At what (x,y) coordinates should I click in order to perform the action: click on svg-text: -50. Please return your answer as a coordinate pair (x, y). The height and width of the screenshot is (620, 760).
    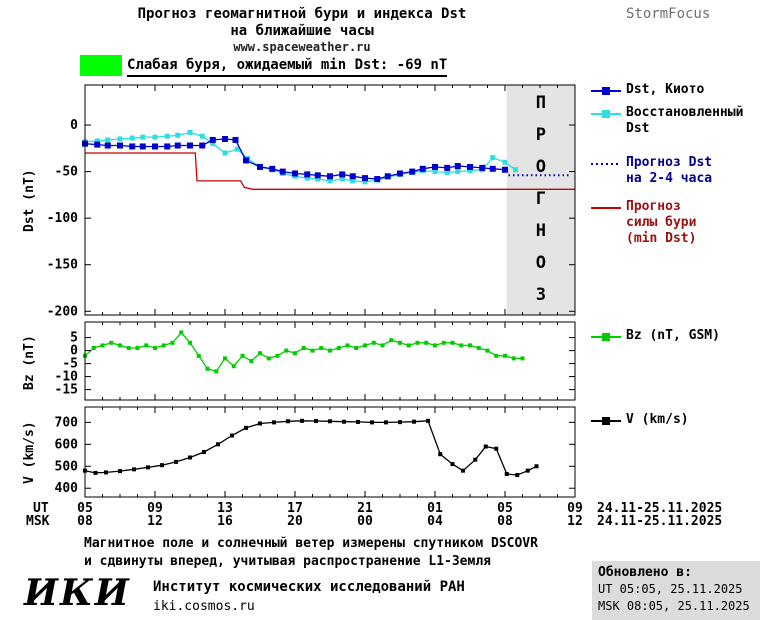
    Looking at the image, I should click on (67, 172).